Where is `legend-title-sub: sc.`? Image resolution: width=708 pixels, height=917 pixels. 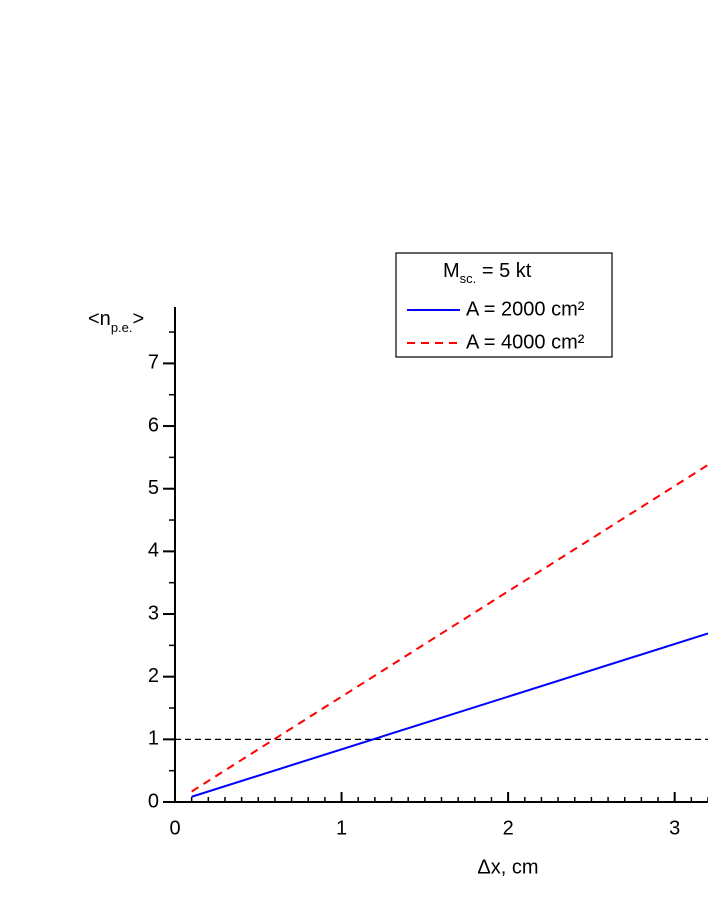
legend-title-sub: sc. is located at coordinates (468, 278).